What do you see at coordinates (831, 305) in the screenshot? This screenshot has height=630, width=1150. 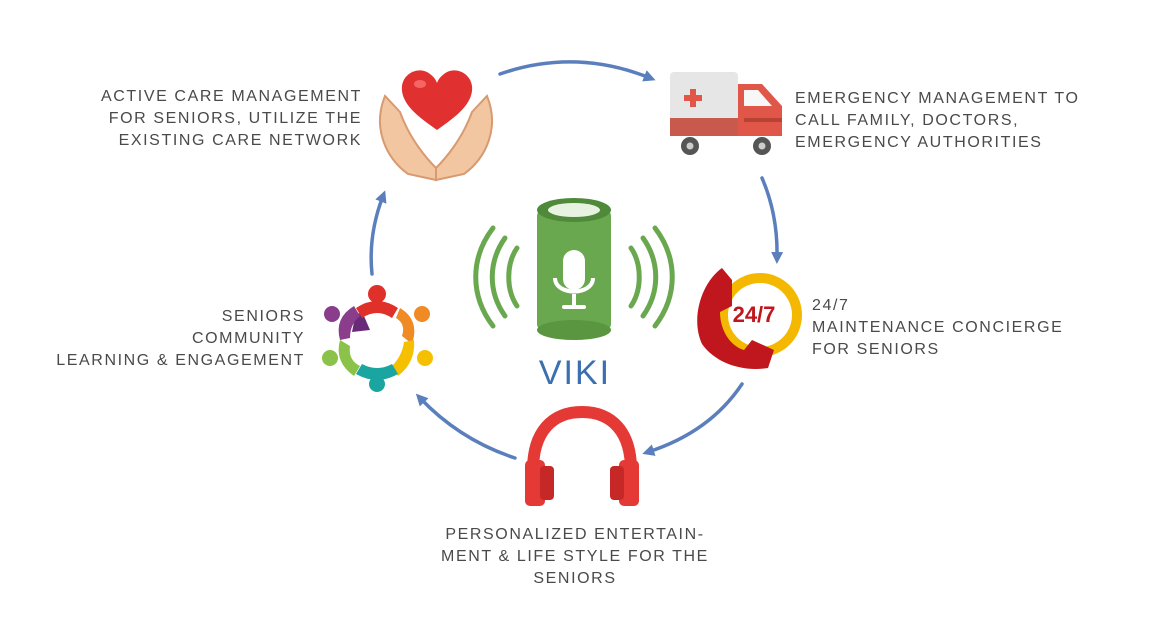 I see `label-line: 24/7` at bounding box center [831, 305].